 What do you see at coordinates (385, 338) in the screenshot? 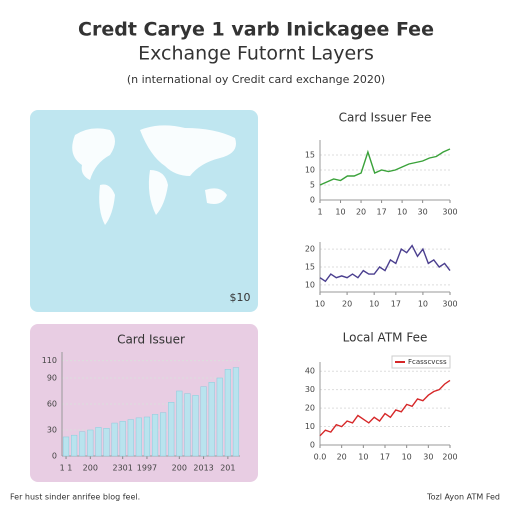
I see `chart-title: Local ATM Fee` at bounding box center [385, 338].